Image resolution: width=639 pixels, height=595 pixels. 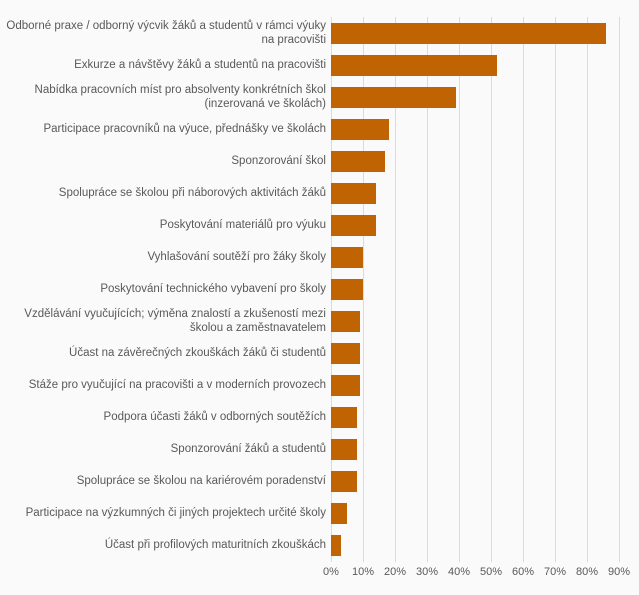 What do you see at coordinates (523, 572) in the screenshot?
I see `x-tick-label: 60%` at bounding box center [523, 572].